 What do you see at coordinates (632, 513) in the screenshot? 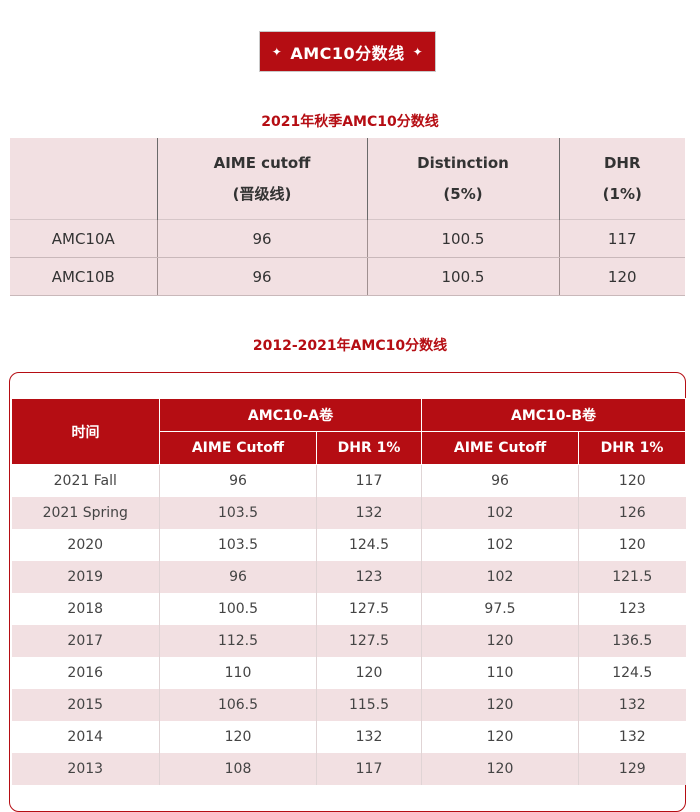
I see `table-cell: 126` at bounding box center [632, 513].